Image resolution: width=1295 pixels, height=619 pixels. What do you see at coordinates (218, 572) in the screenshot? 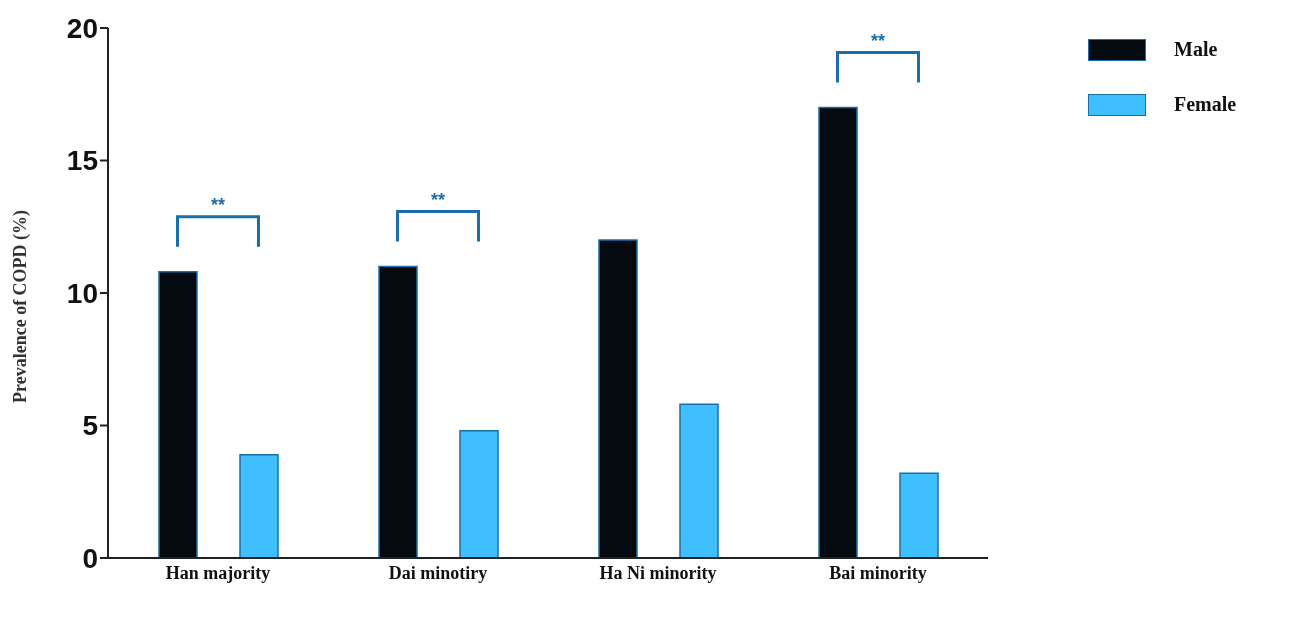
I see `x-tick-label: Han majority` at bounding box center [218, 572].